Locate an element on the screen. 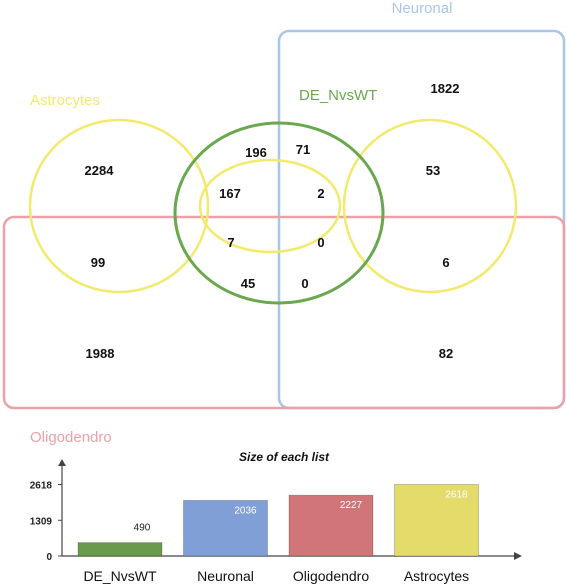 This screenshot has width=567, height=586. oligodendro-set-label: Oligodendro is located at coordinates (71, 437).